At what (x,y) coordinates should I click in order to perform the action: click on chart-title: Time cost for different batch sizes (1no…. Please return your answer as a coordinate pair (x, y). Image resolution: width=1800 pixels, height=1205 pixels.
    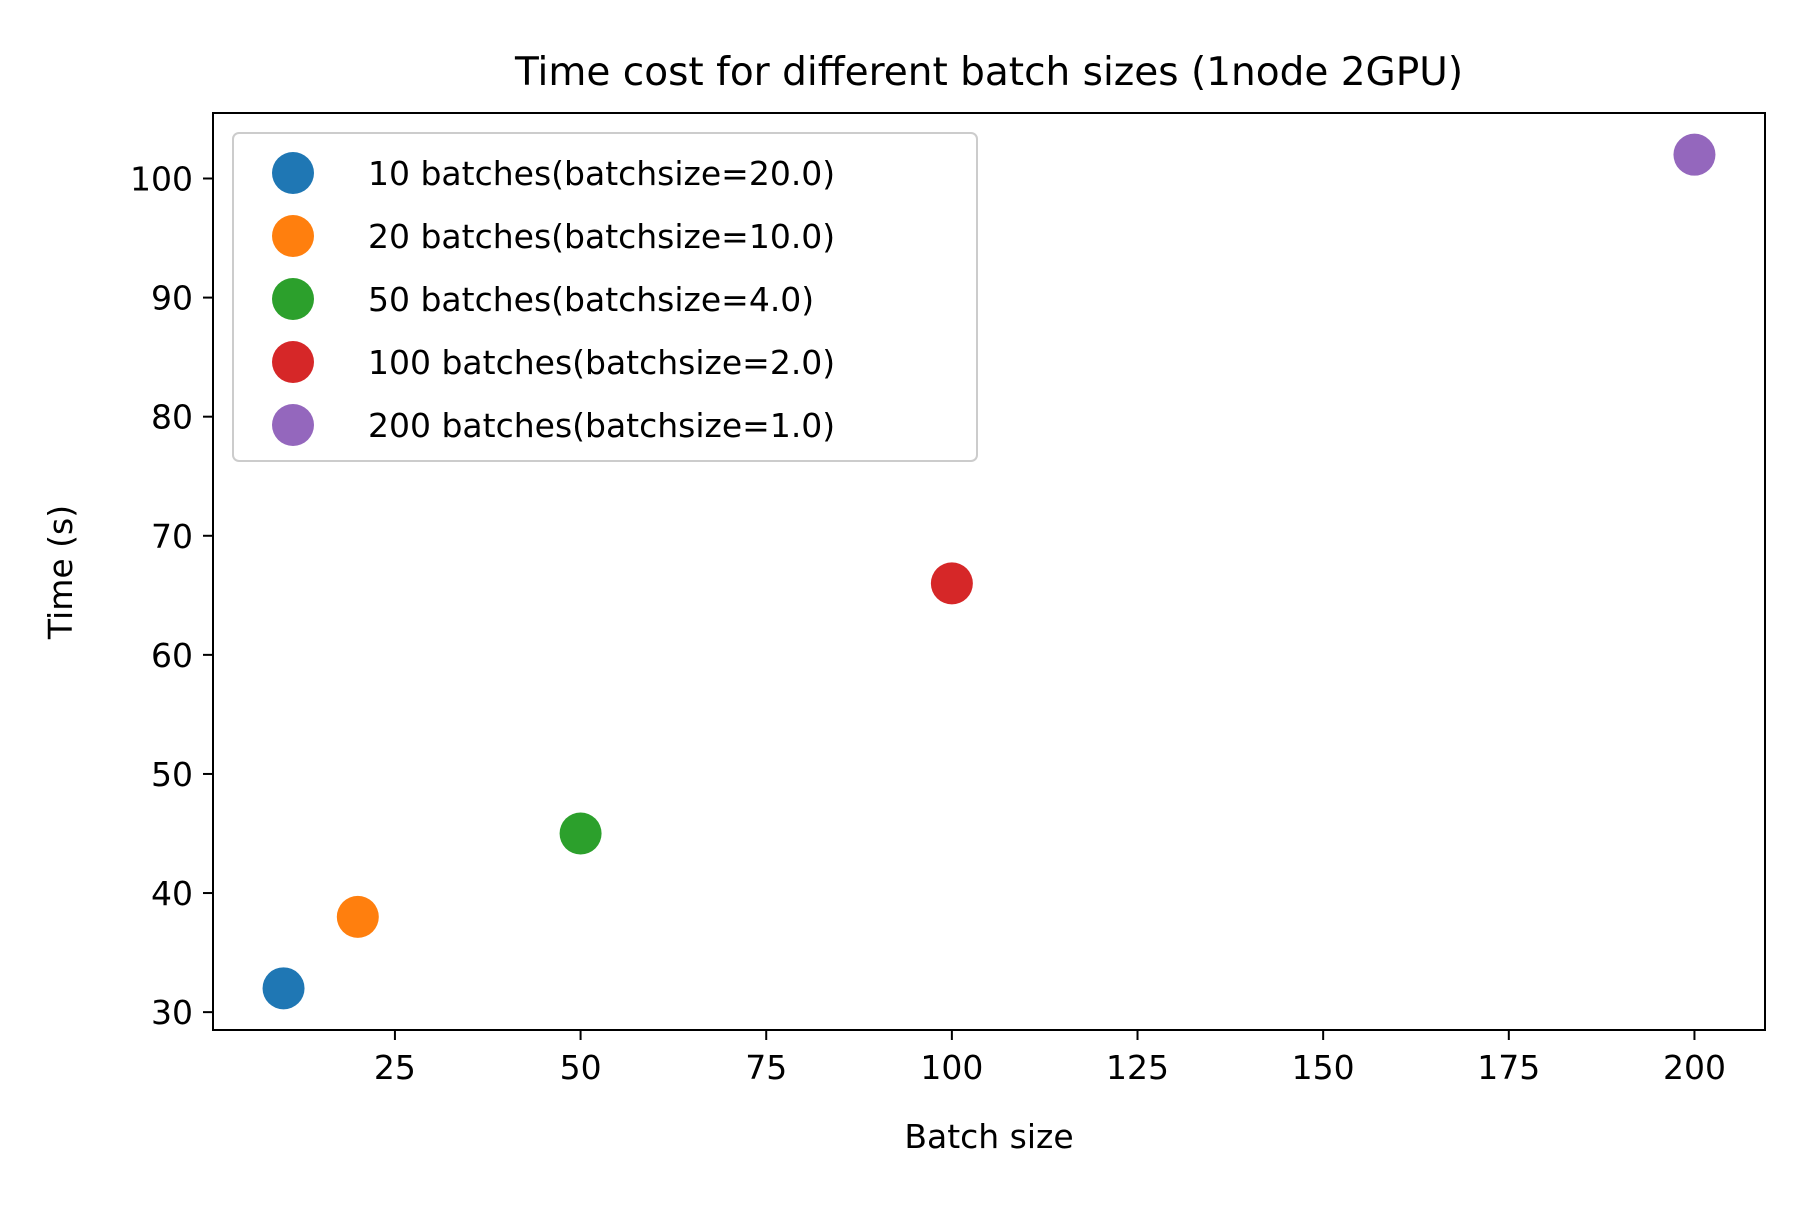
    Looking at the image, I should click on (988, 72).